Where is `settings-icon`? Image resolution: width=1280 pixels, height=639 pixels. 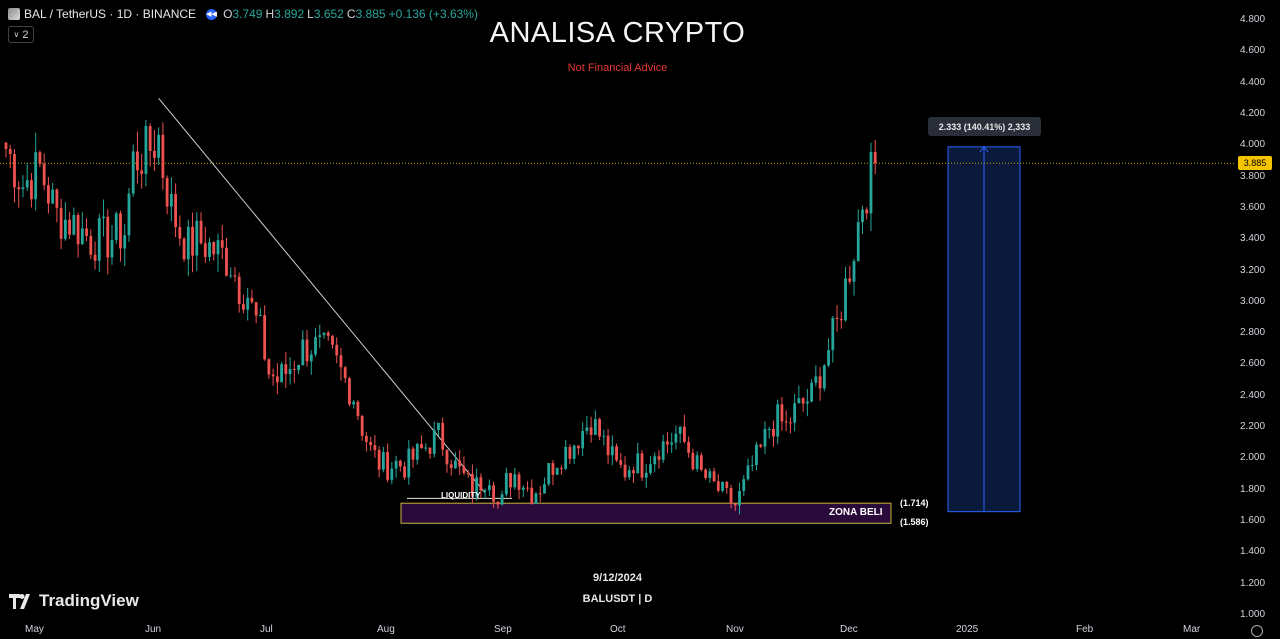 settings-icon is located at coordinates (1257, 631).